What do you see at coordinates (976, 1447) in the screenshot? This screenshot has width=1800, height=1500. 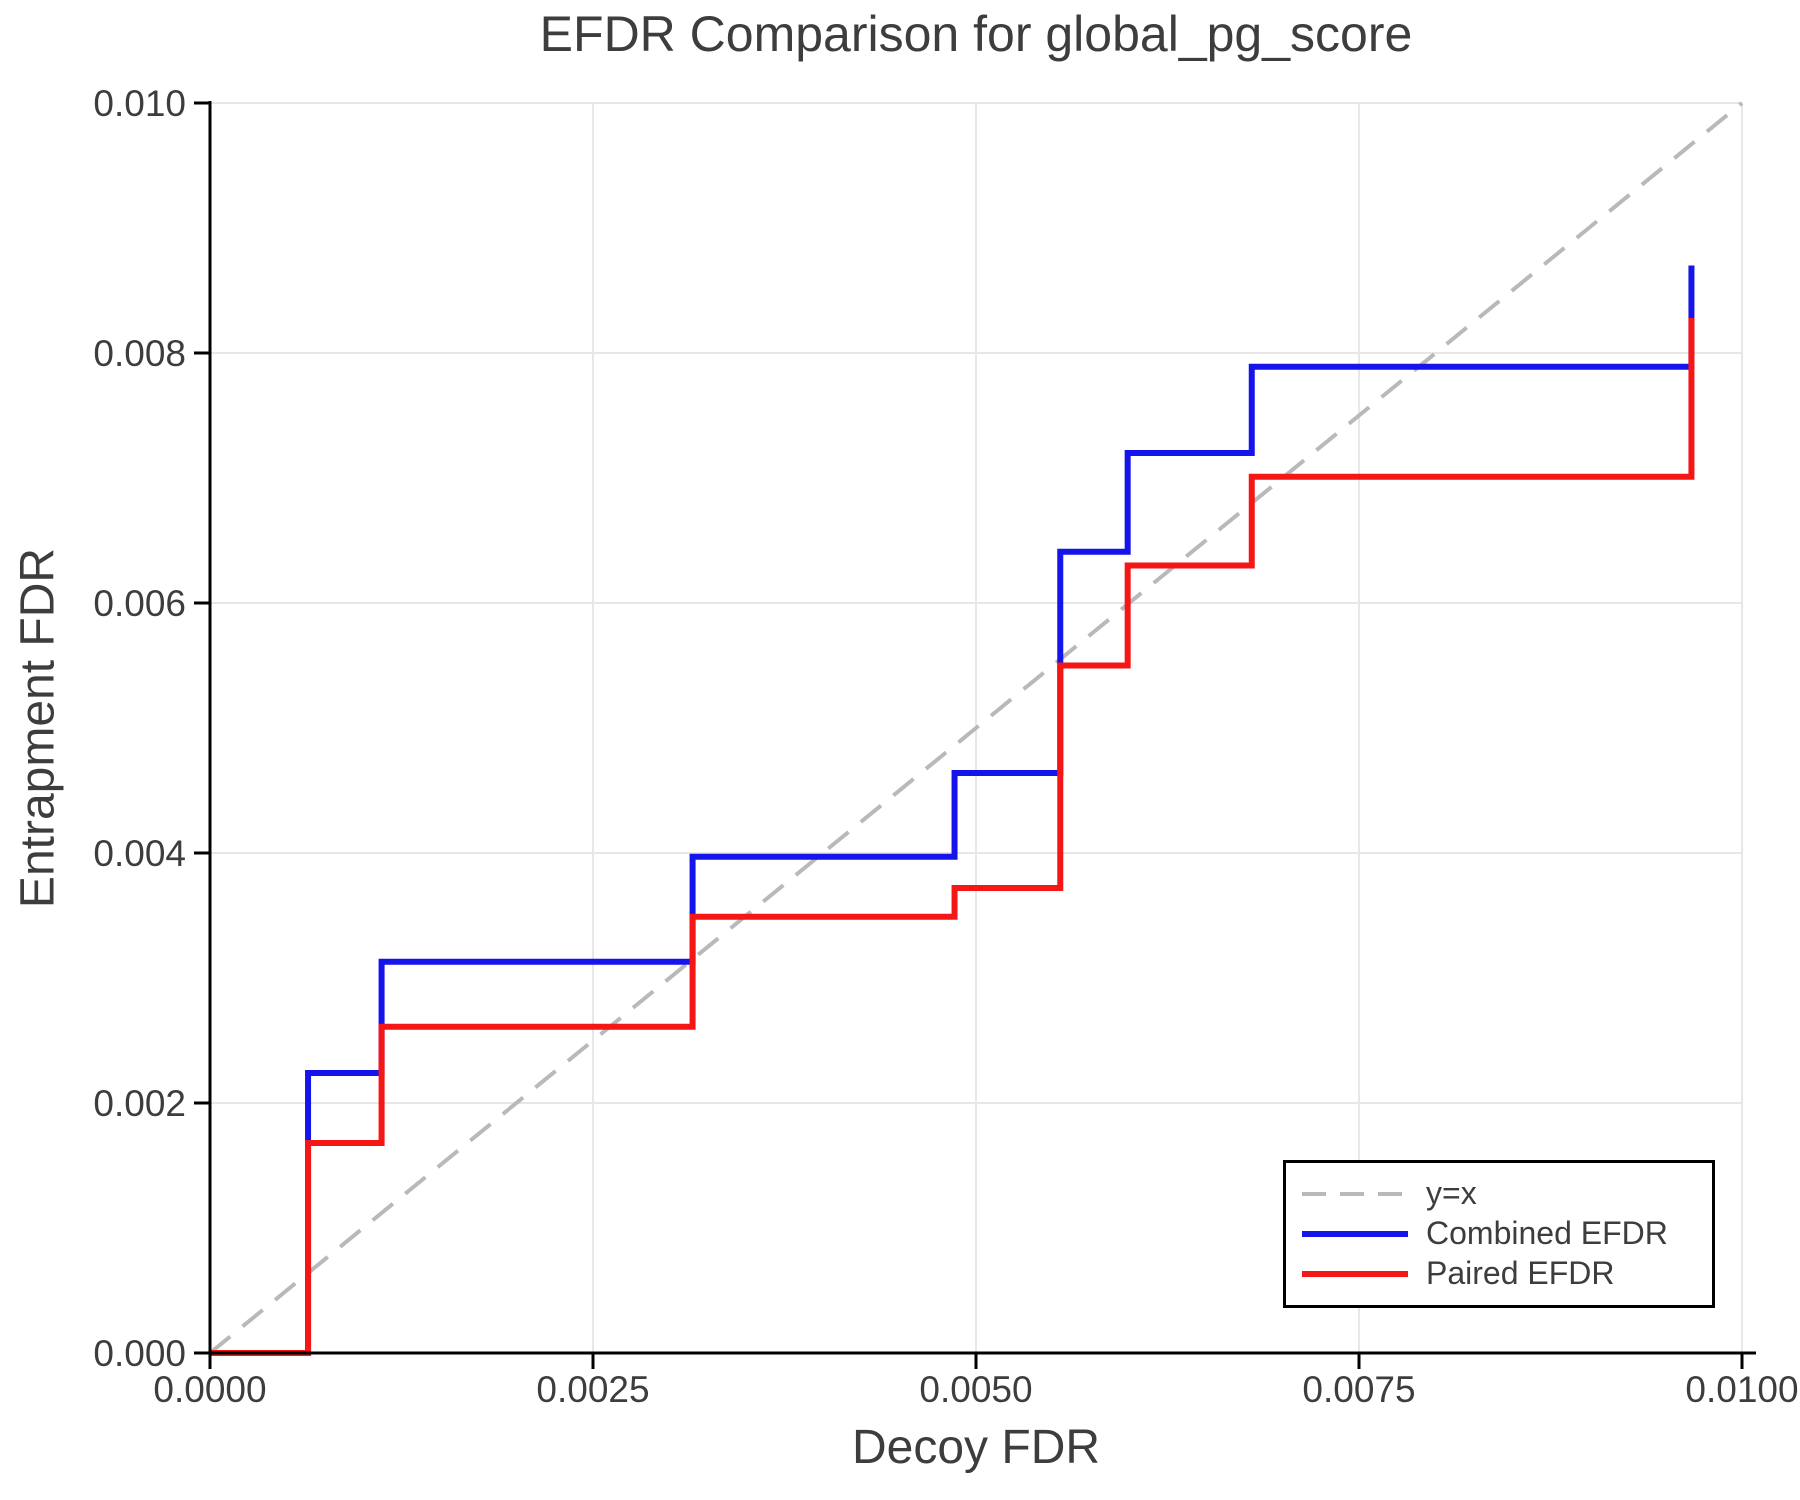 I see `x-axis-label: Decoy FDR` at bounding box center [976, 1447].